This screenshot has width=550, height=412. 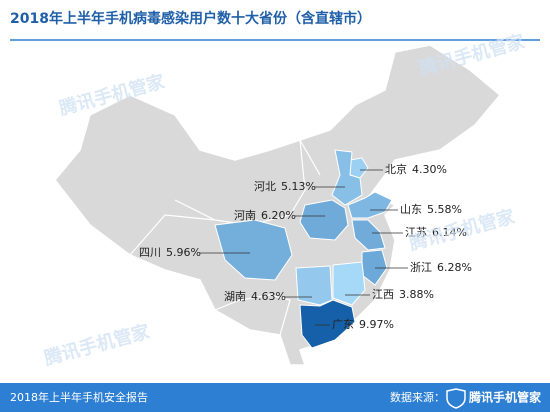 I want to click on region-value: 5.58%, so click(x=444, y=209).